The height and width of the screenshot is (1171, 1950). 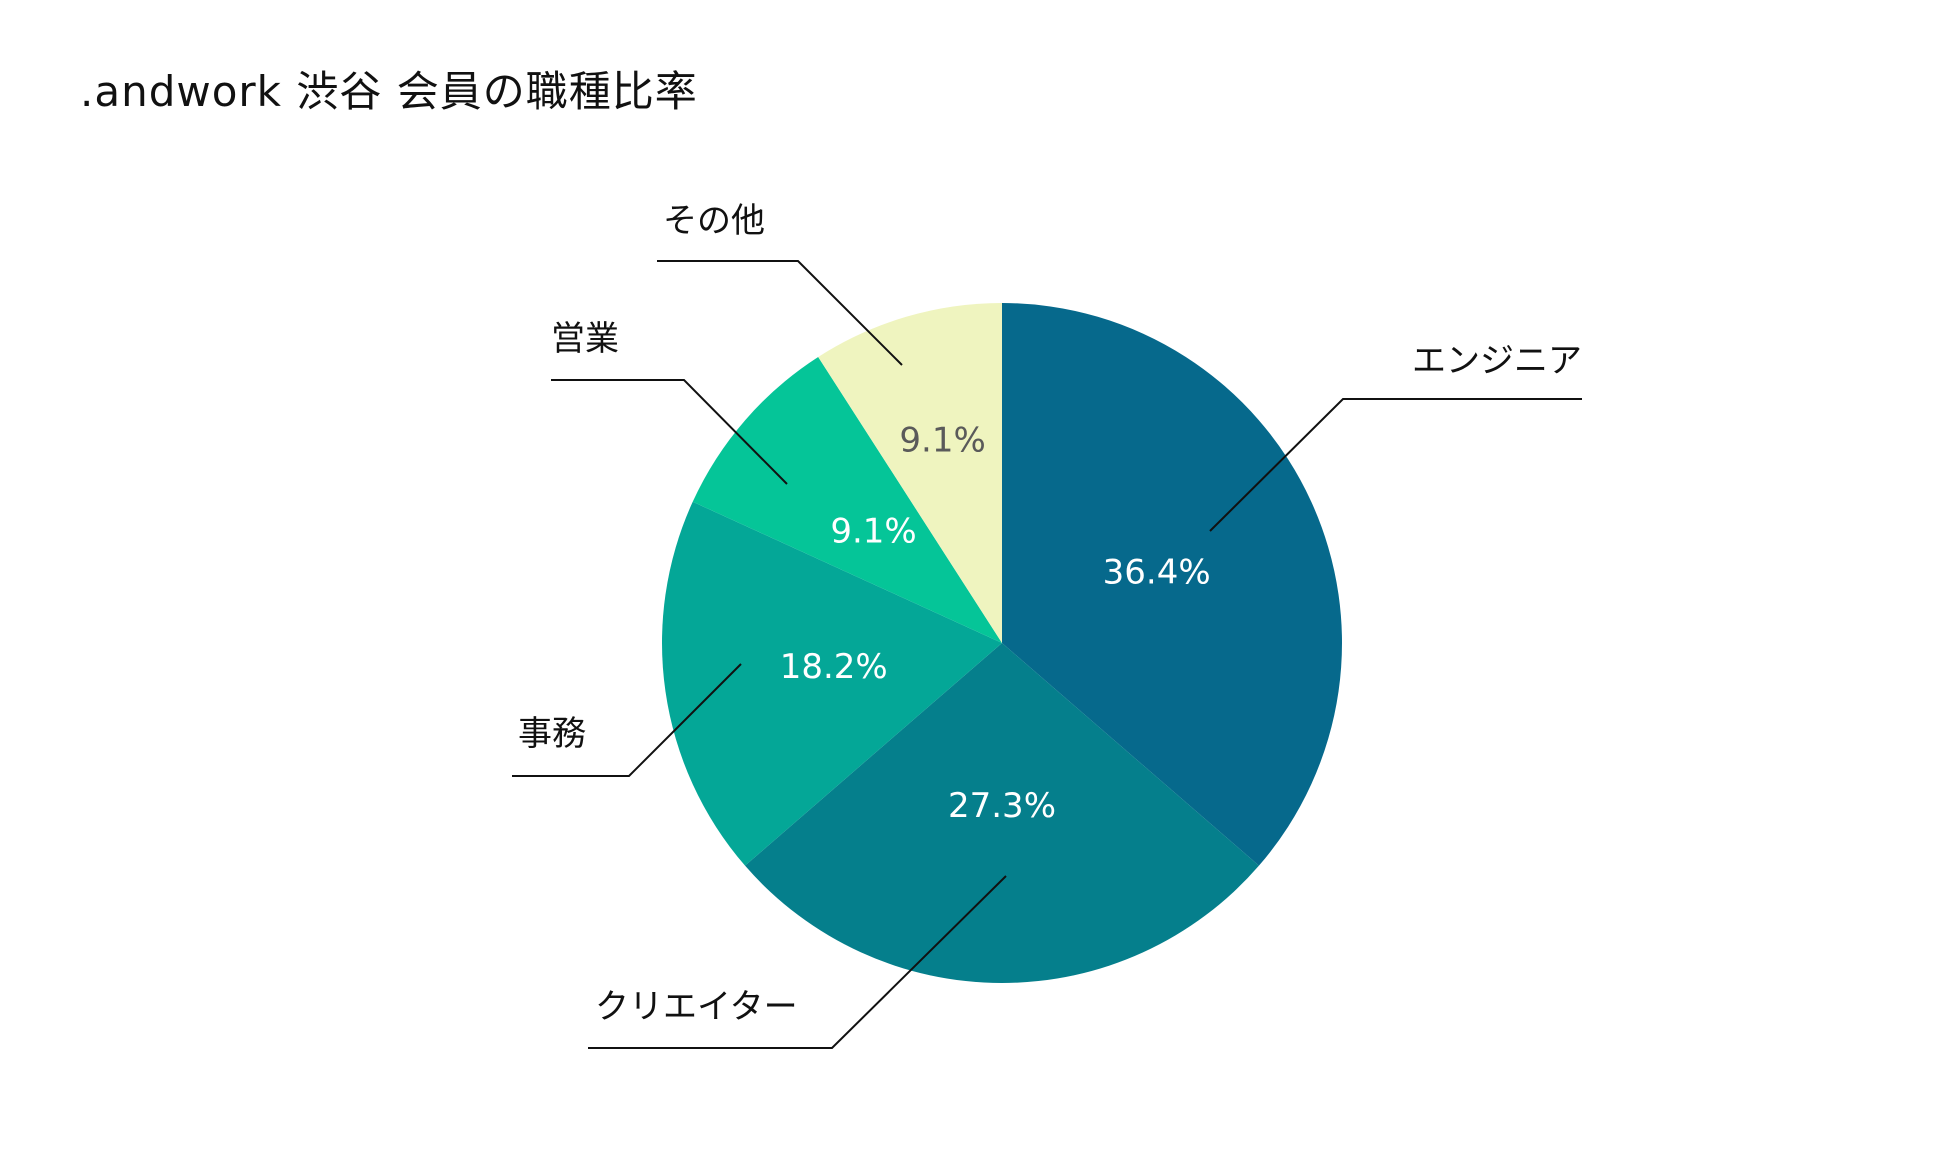 What do you see at coordinates (552, 734) in the screenshot?
I see `pie-category-label-3: 事務` at bounding box center [552, 734].